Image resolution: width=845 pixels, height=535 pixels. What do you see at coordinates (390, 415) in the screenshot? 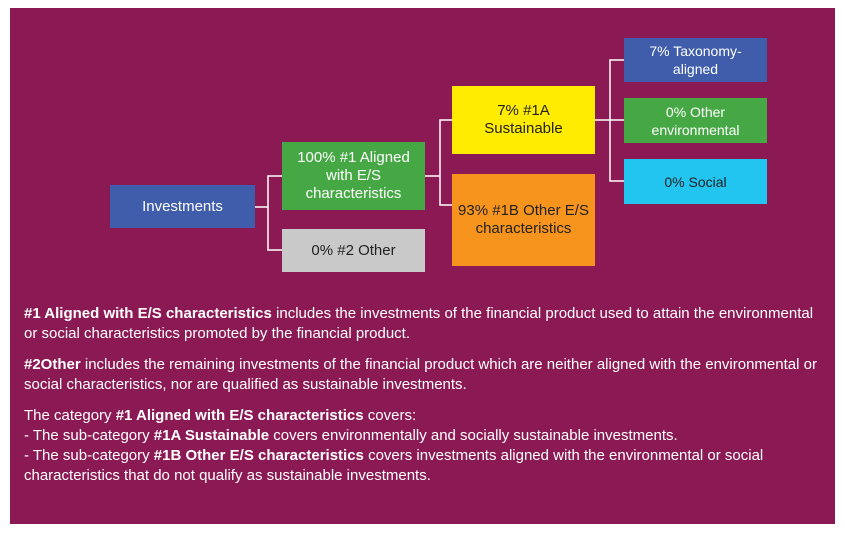
I see `text: covers:` at bounding box center [390, 415].